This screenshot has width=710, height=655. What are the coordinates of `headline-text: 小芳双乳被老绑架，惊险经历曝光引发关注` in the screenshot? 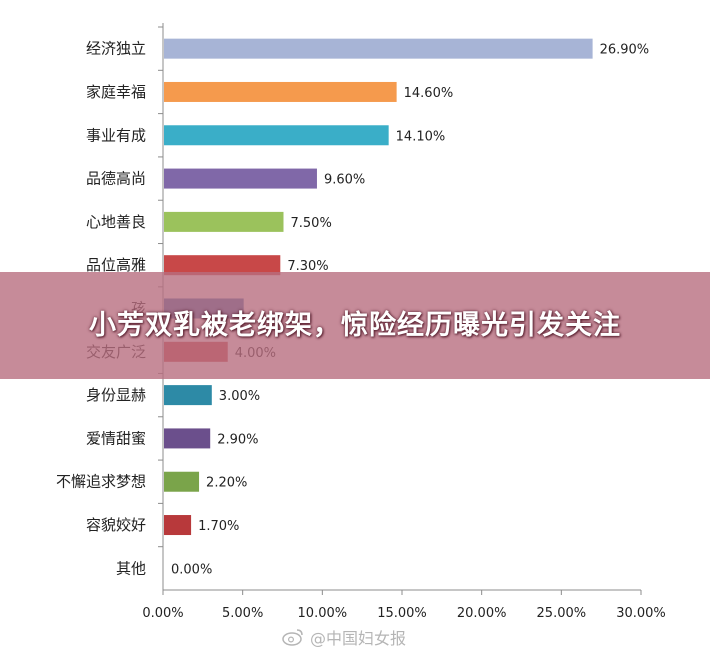 It's located at (355, 325).